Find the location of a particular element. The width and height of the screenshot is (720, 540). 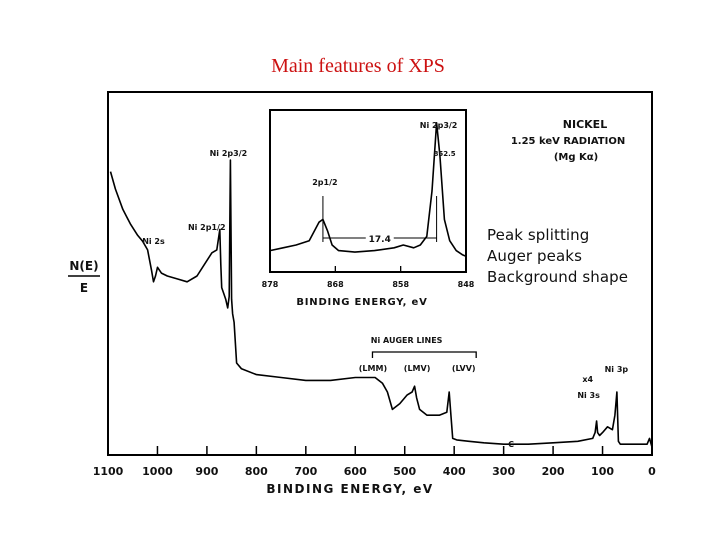

x-tick-label: 400 is located at coordinates (454, 471).